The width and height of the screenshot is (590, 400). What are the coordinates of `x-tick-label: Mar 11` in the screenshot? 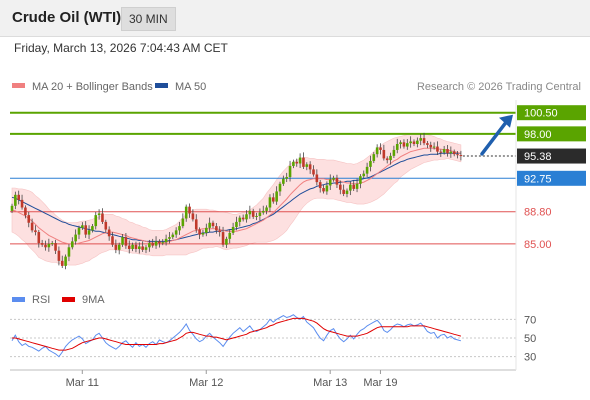 It's located at (82, 383).